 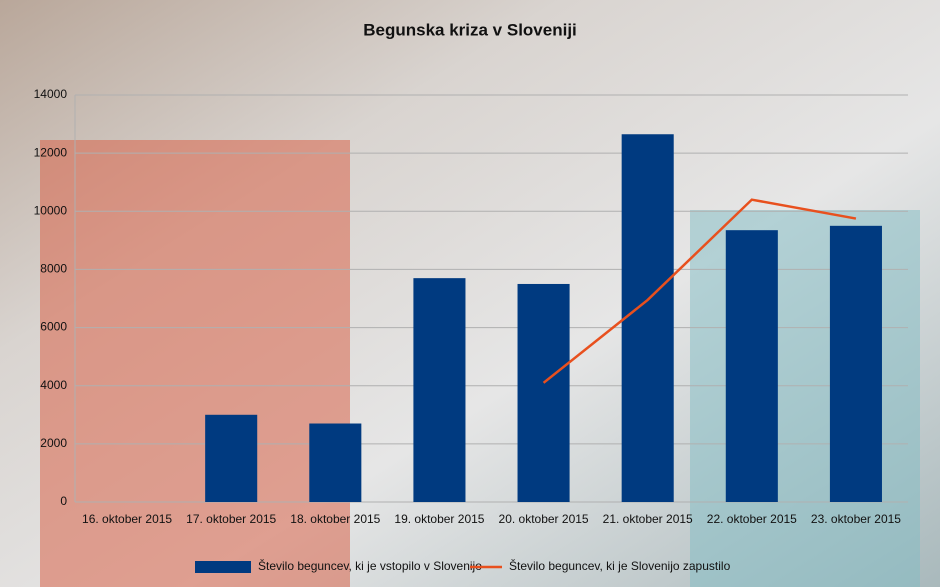 I want to click on y-tick-label: 8000, so click(x=53, y=269).